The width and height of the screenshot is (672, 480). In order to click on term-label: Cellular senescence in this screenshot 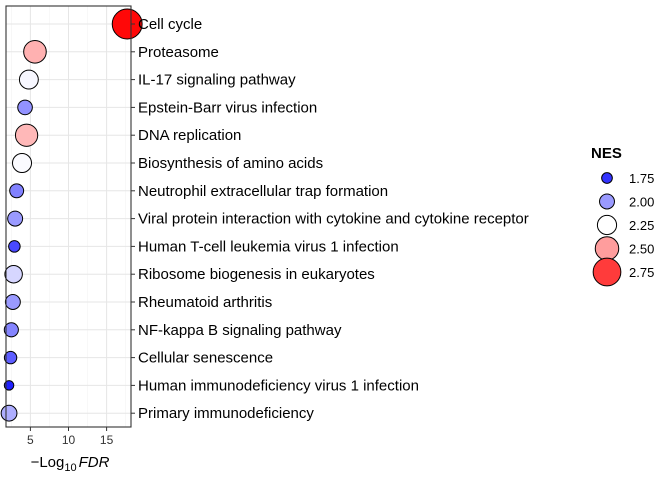, I will do `click(205, 358)`.